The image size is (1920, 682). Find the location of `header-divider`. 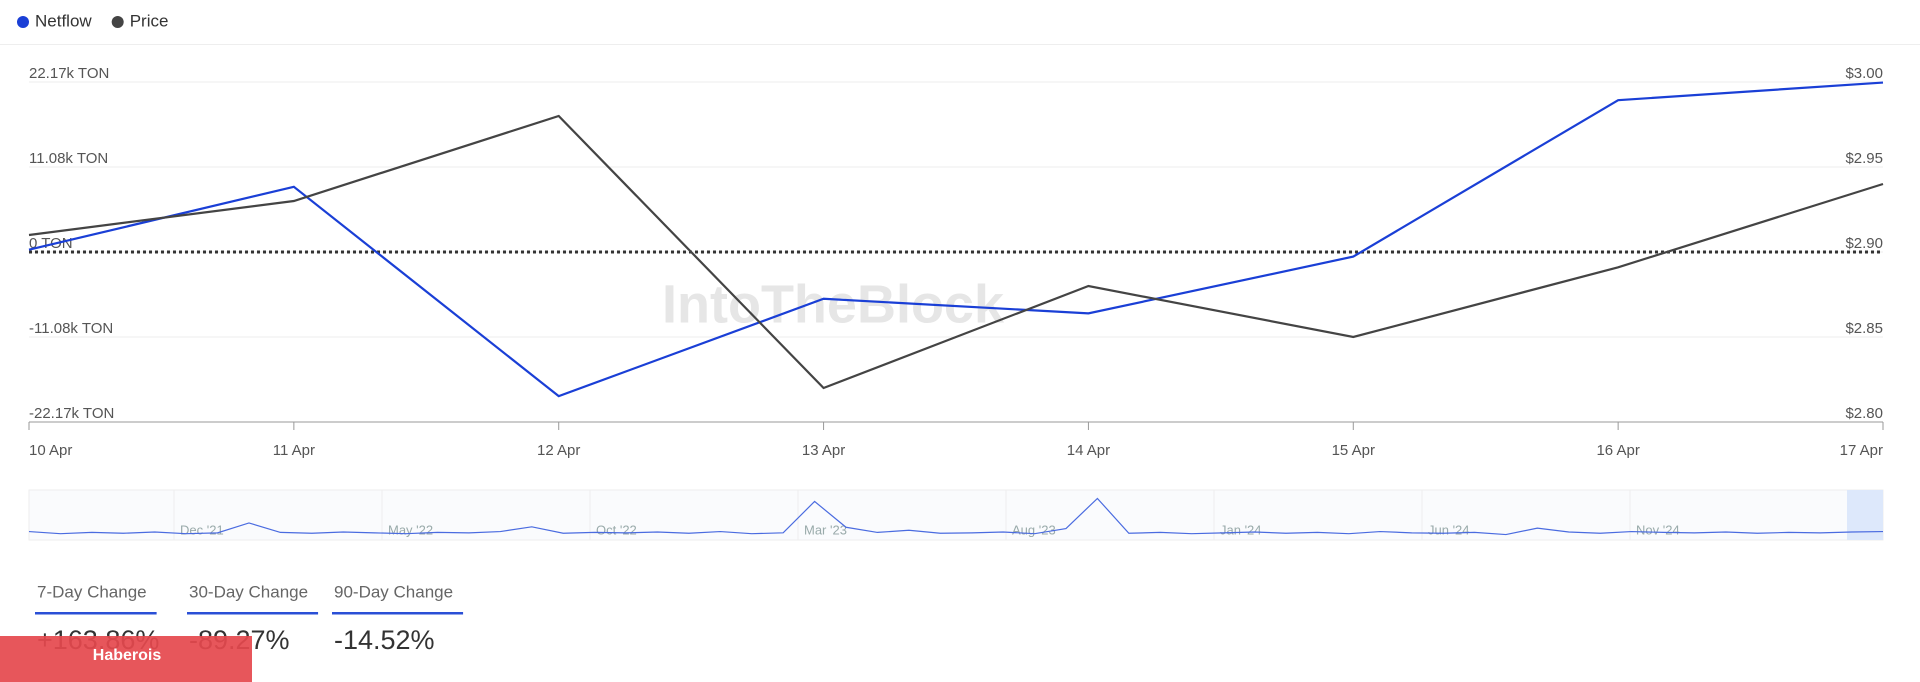

header-divider is located at coordinates (960, 44).